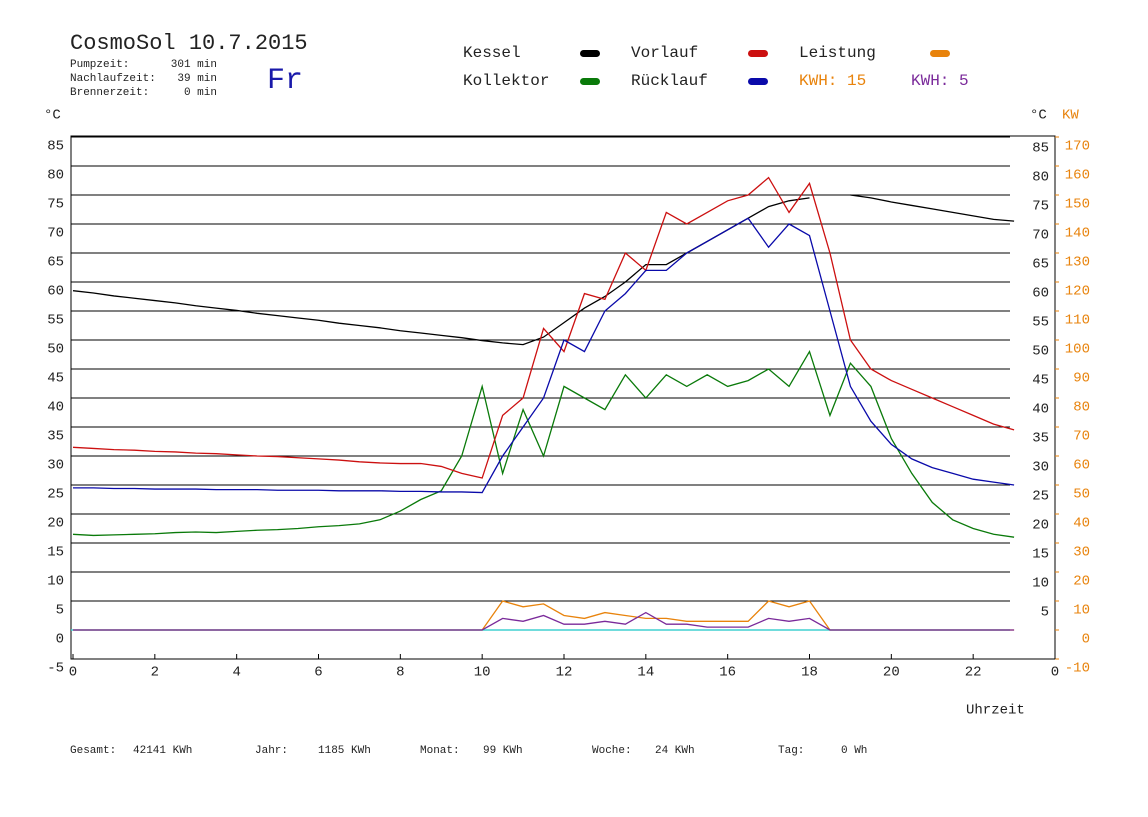 The width and height of the screenshot is (1148, 817). What do you see at coordinates (344, 751) in the screenshot?
I see `footer-value: 1185 KWh` at bounding box center [344, 751].